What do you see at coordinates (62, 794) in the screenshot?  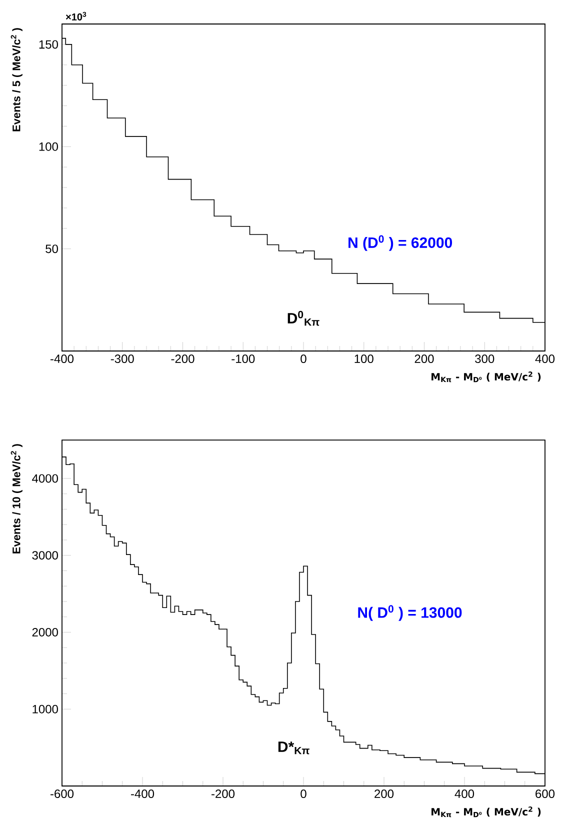 I see `x-tick-label: -600` at bounding box center [62, 794].